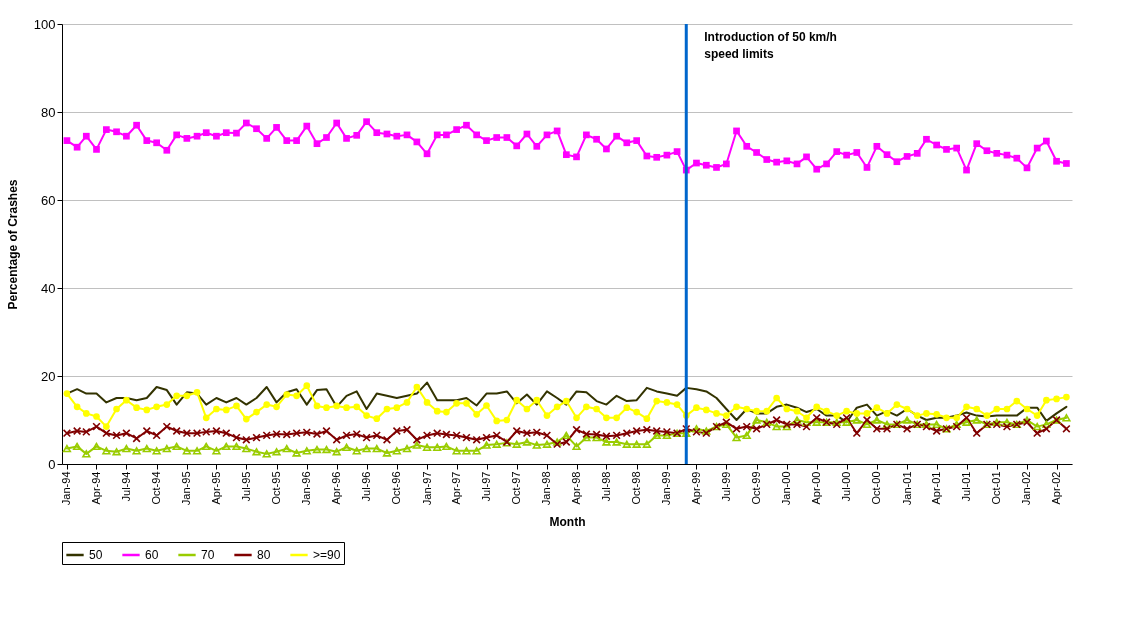  Describe the element at coordinates (48, 200) in the screenshot. I see `y-tick-label: 60` at that location.